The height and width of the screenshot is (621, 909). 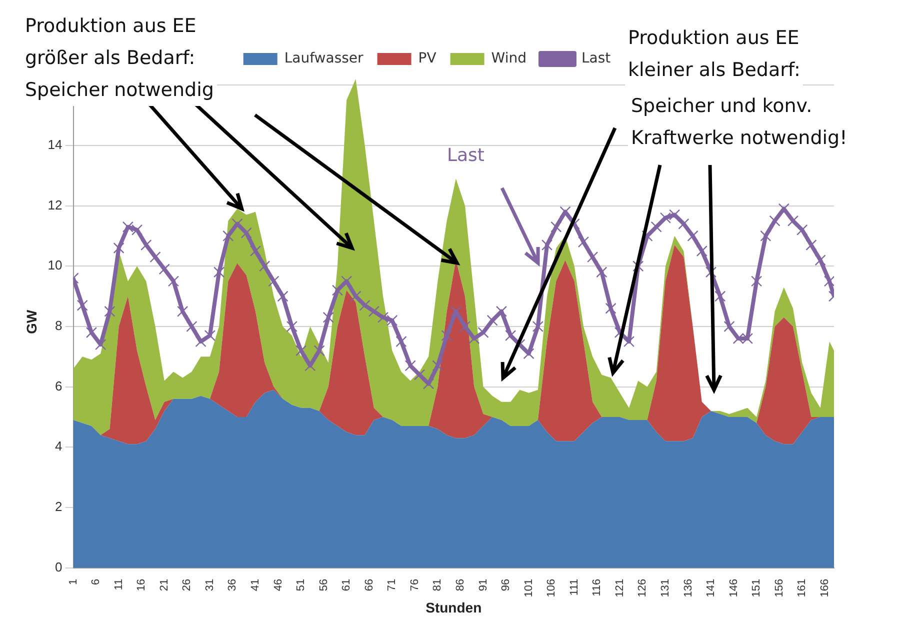 What do you see at coordinates (58, 566) in the screenshot?
I see `y-tick-label: 0` at bounding box center [58, 566].